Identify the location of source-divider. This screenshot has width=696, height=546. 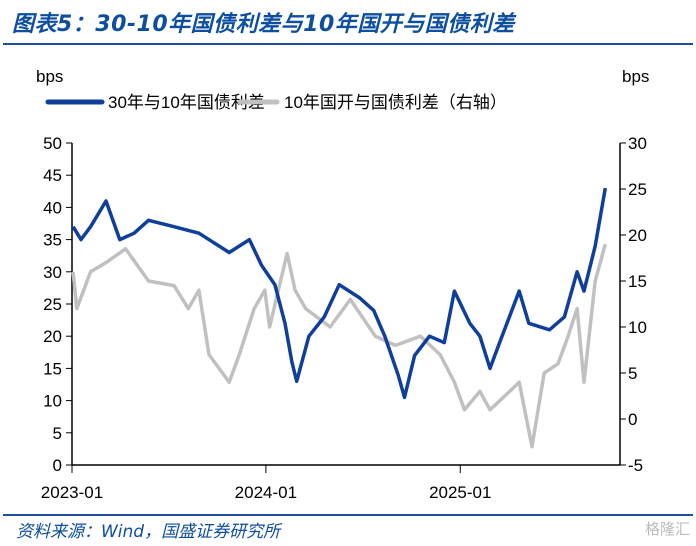
(348, 515).